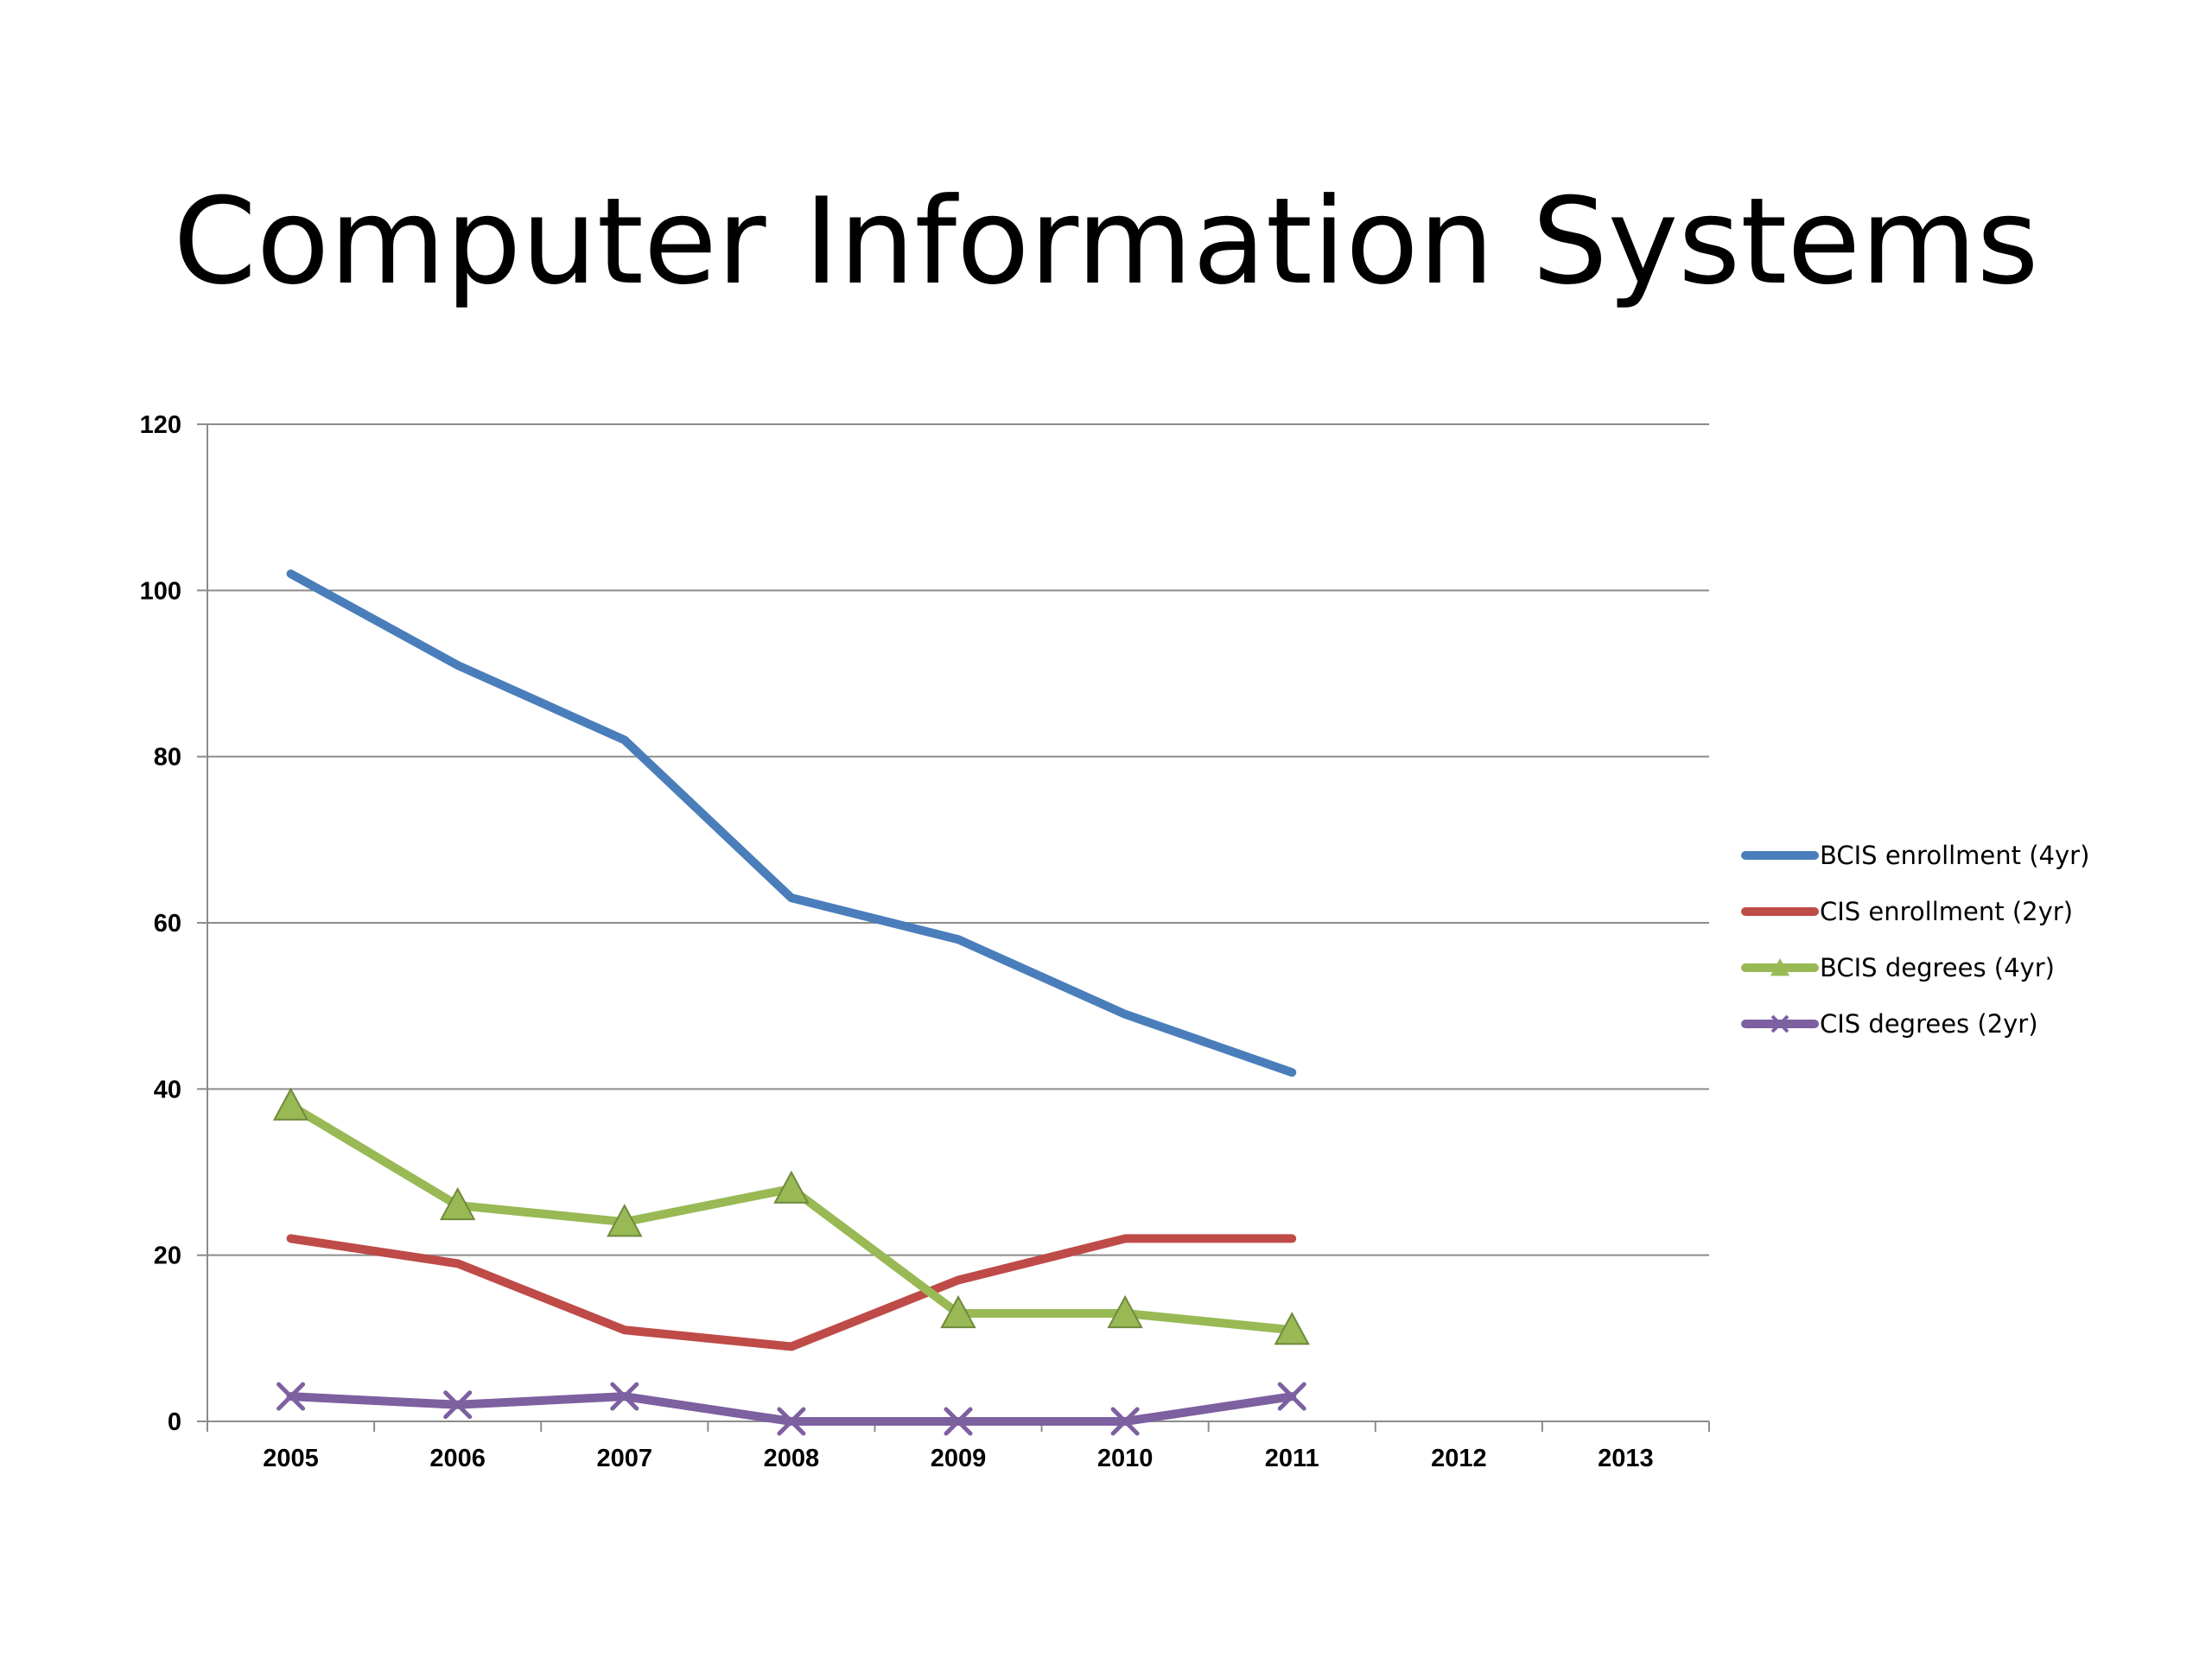  I want to click on y-tick-label: 80, so click(167, 758).